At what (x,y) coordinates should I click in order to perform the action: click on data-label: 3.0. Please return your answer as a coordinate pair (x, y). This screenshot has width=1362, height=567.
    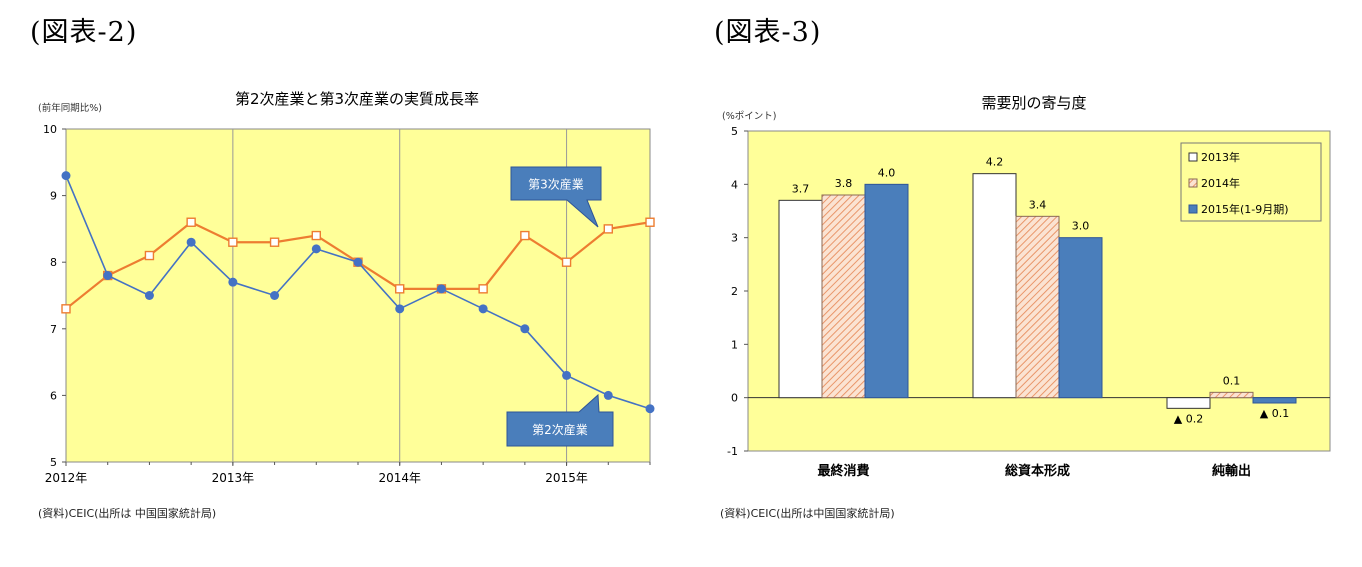
    Looking at the image, I should click on (1081, 226).